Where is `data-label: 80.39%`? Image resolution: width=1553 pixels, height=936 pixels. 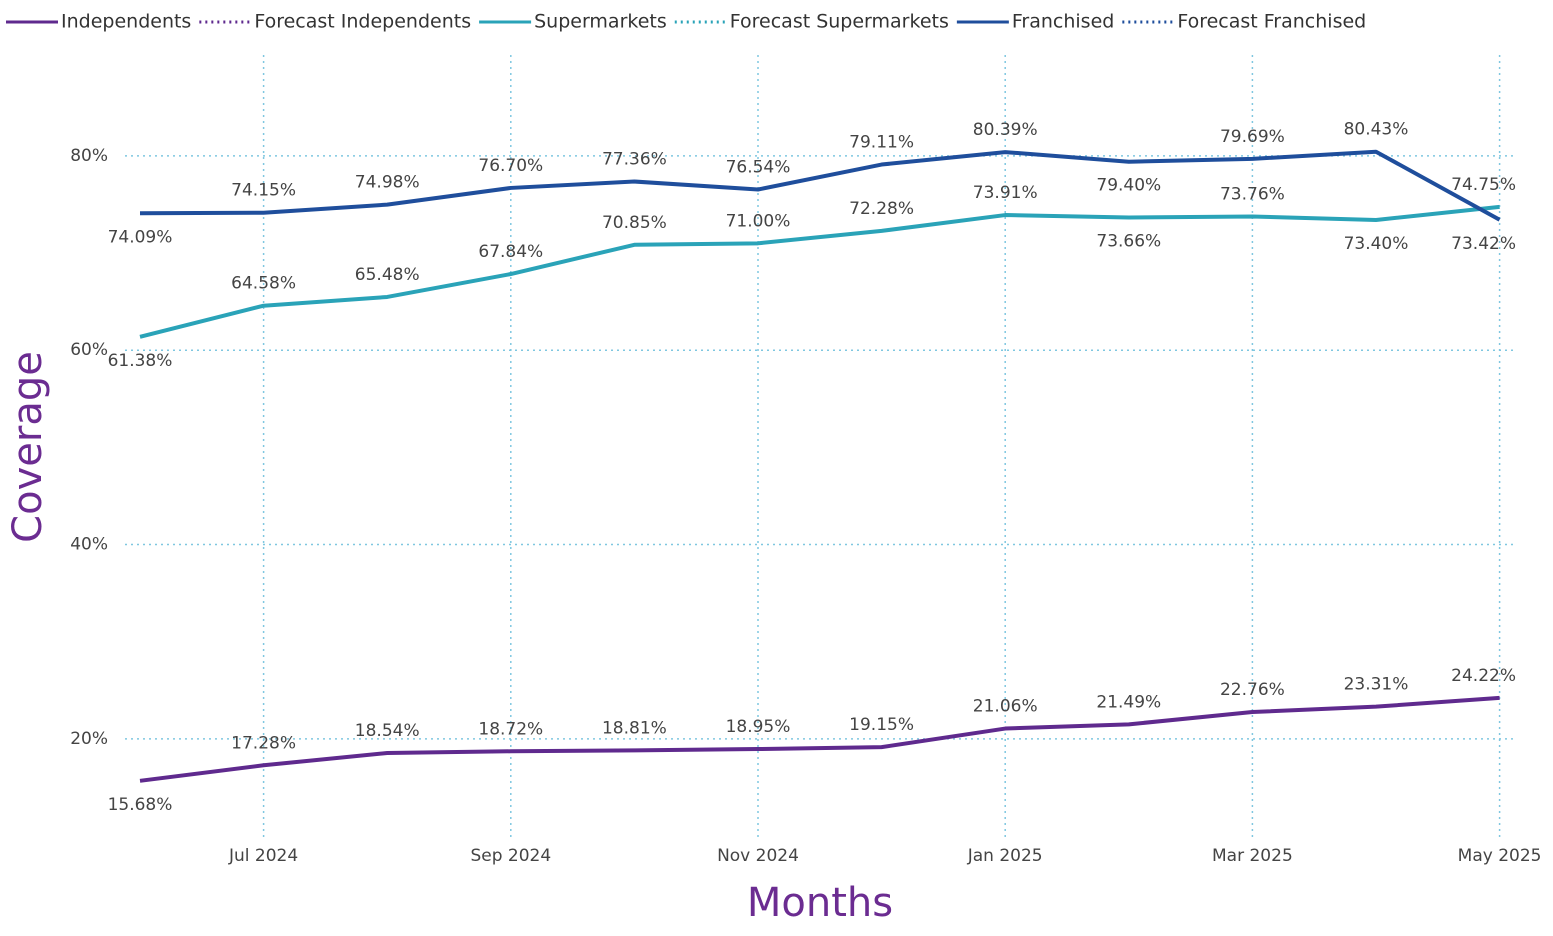
data-label: 80.39% is located at coordinates (1005, 130).